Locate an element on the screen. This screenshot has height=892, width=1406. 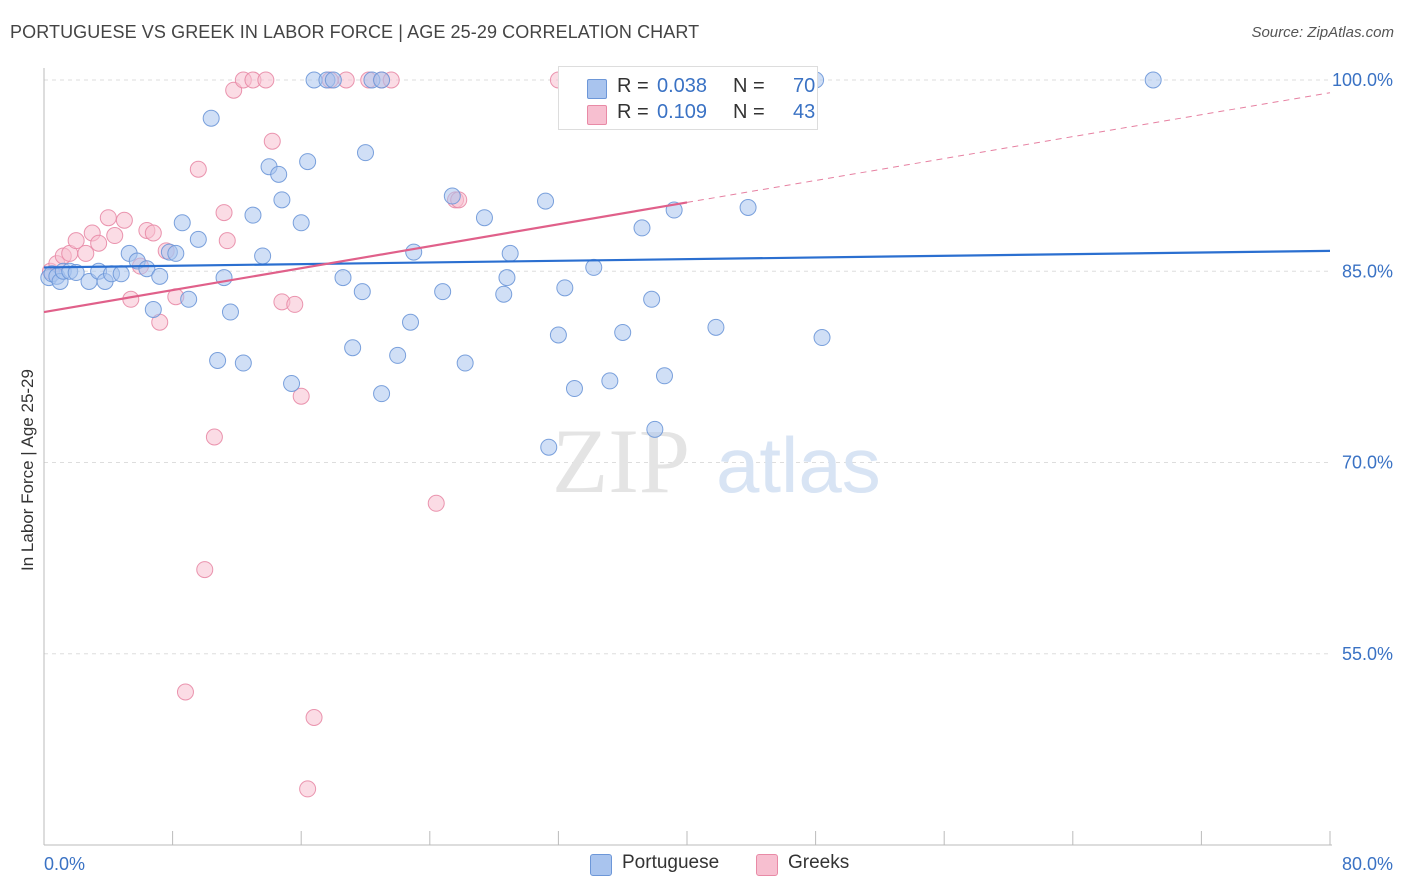
portuguese-trend-line is located at coordinates (687, 259).